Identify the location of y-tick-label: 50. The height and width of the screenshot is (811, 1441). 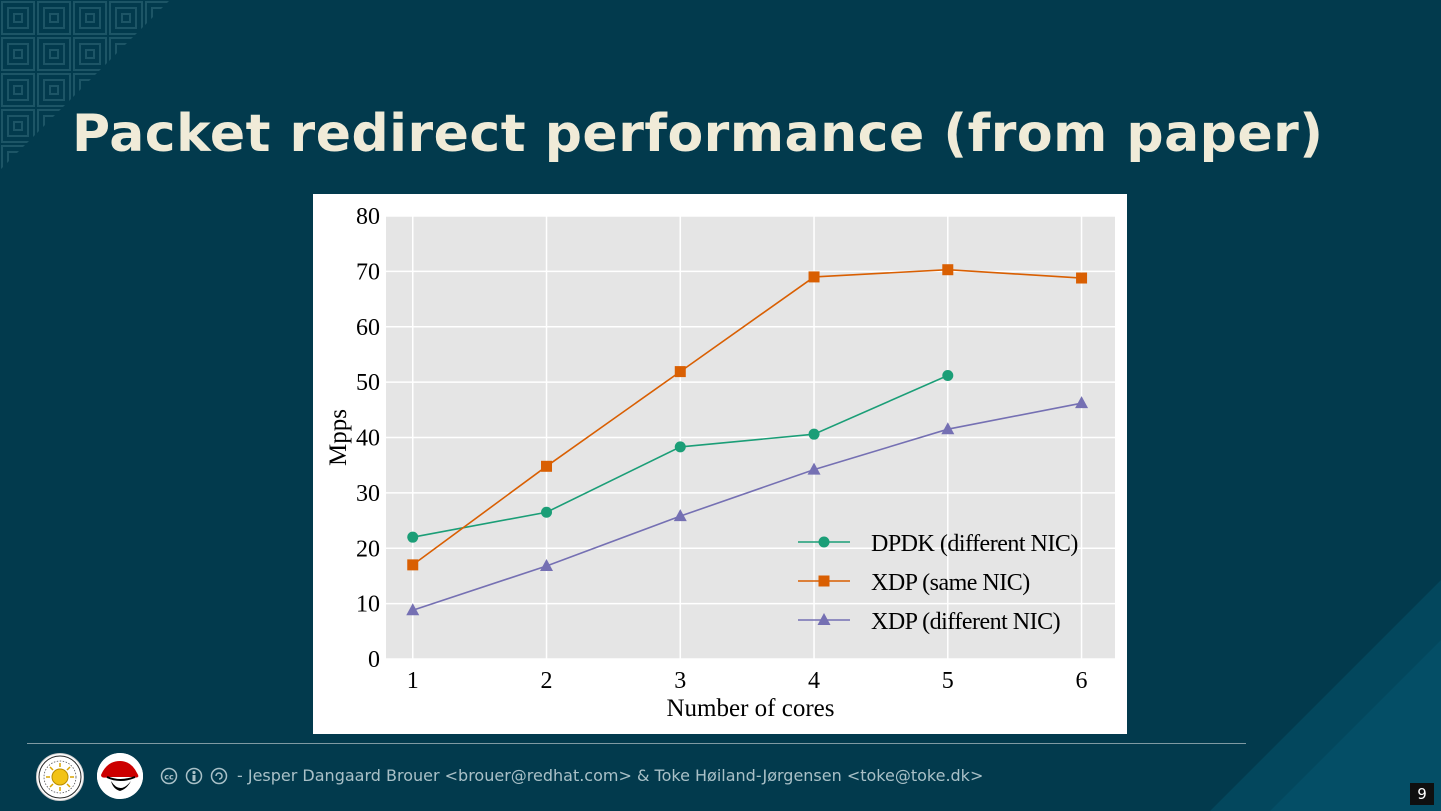
(368, 383).